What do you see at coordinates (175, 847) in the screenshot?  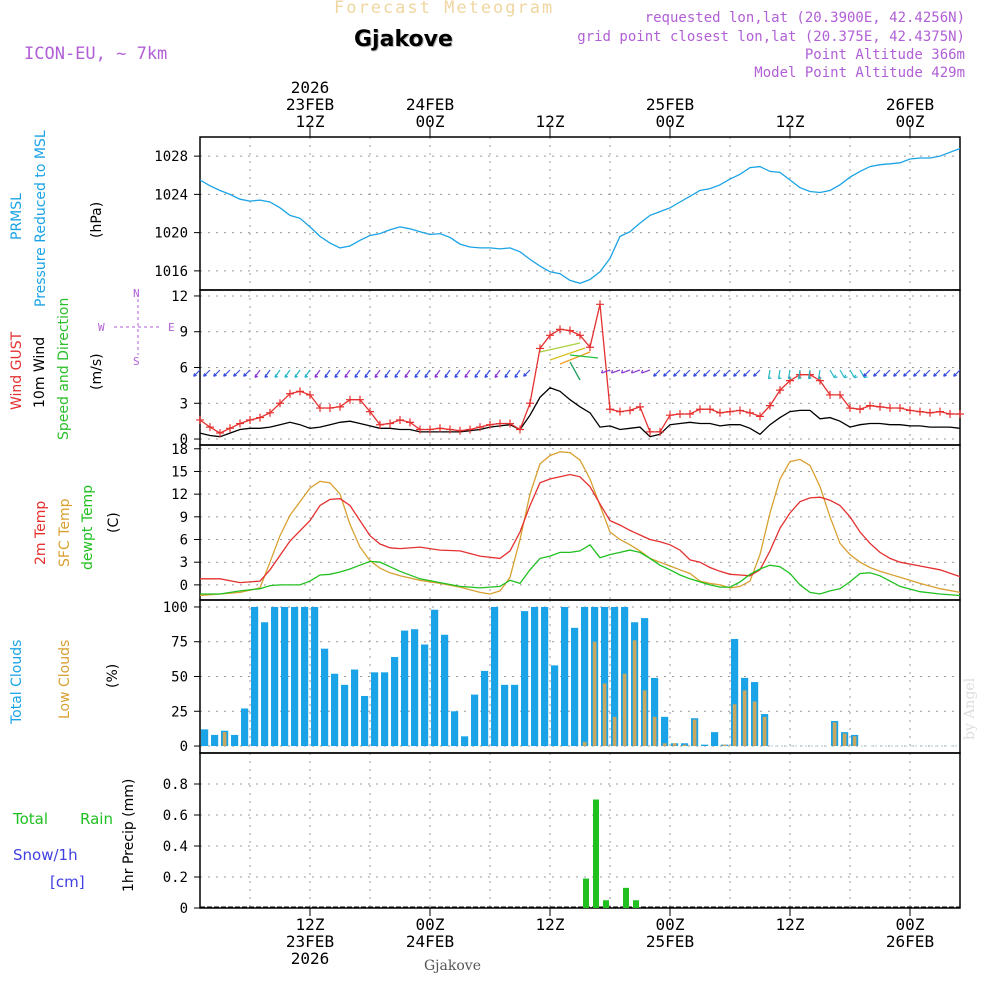 I see `y-tick-label: 0.4` at bounding box center [175, 847].